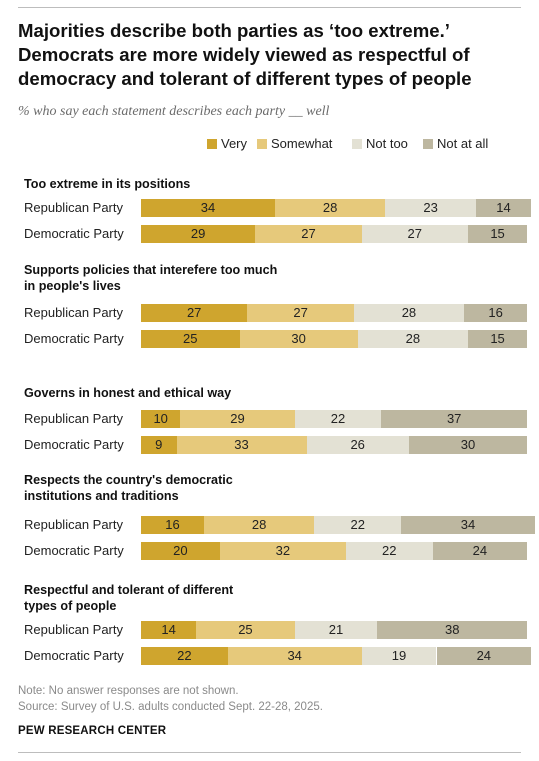  Describe the element at coordinates (194, 313) in the screenshot. I see `bar-segment-very: 27` at that location.